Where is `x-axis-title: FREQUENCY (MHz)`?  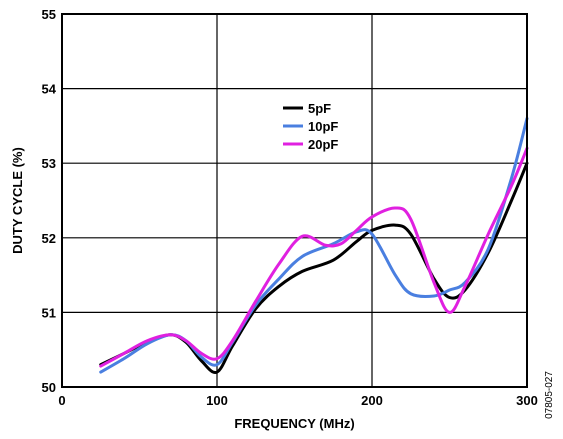 x-axis-title: FREQUENCY (MHz) is located at coordinates (294, 423).